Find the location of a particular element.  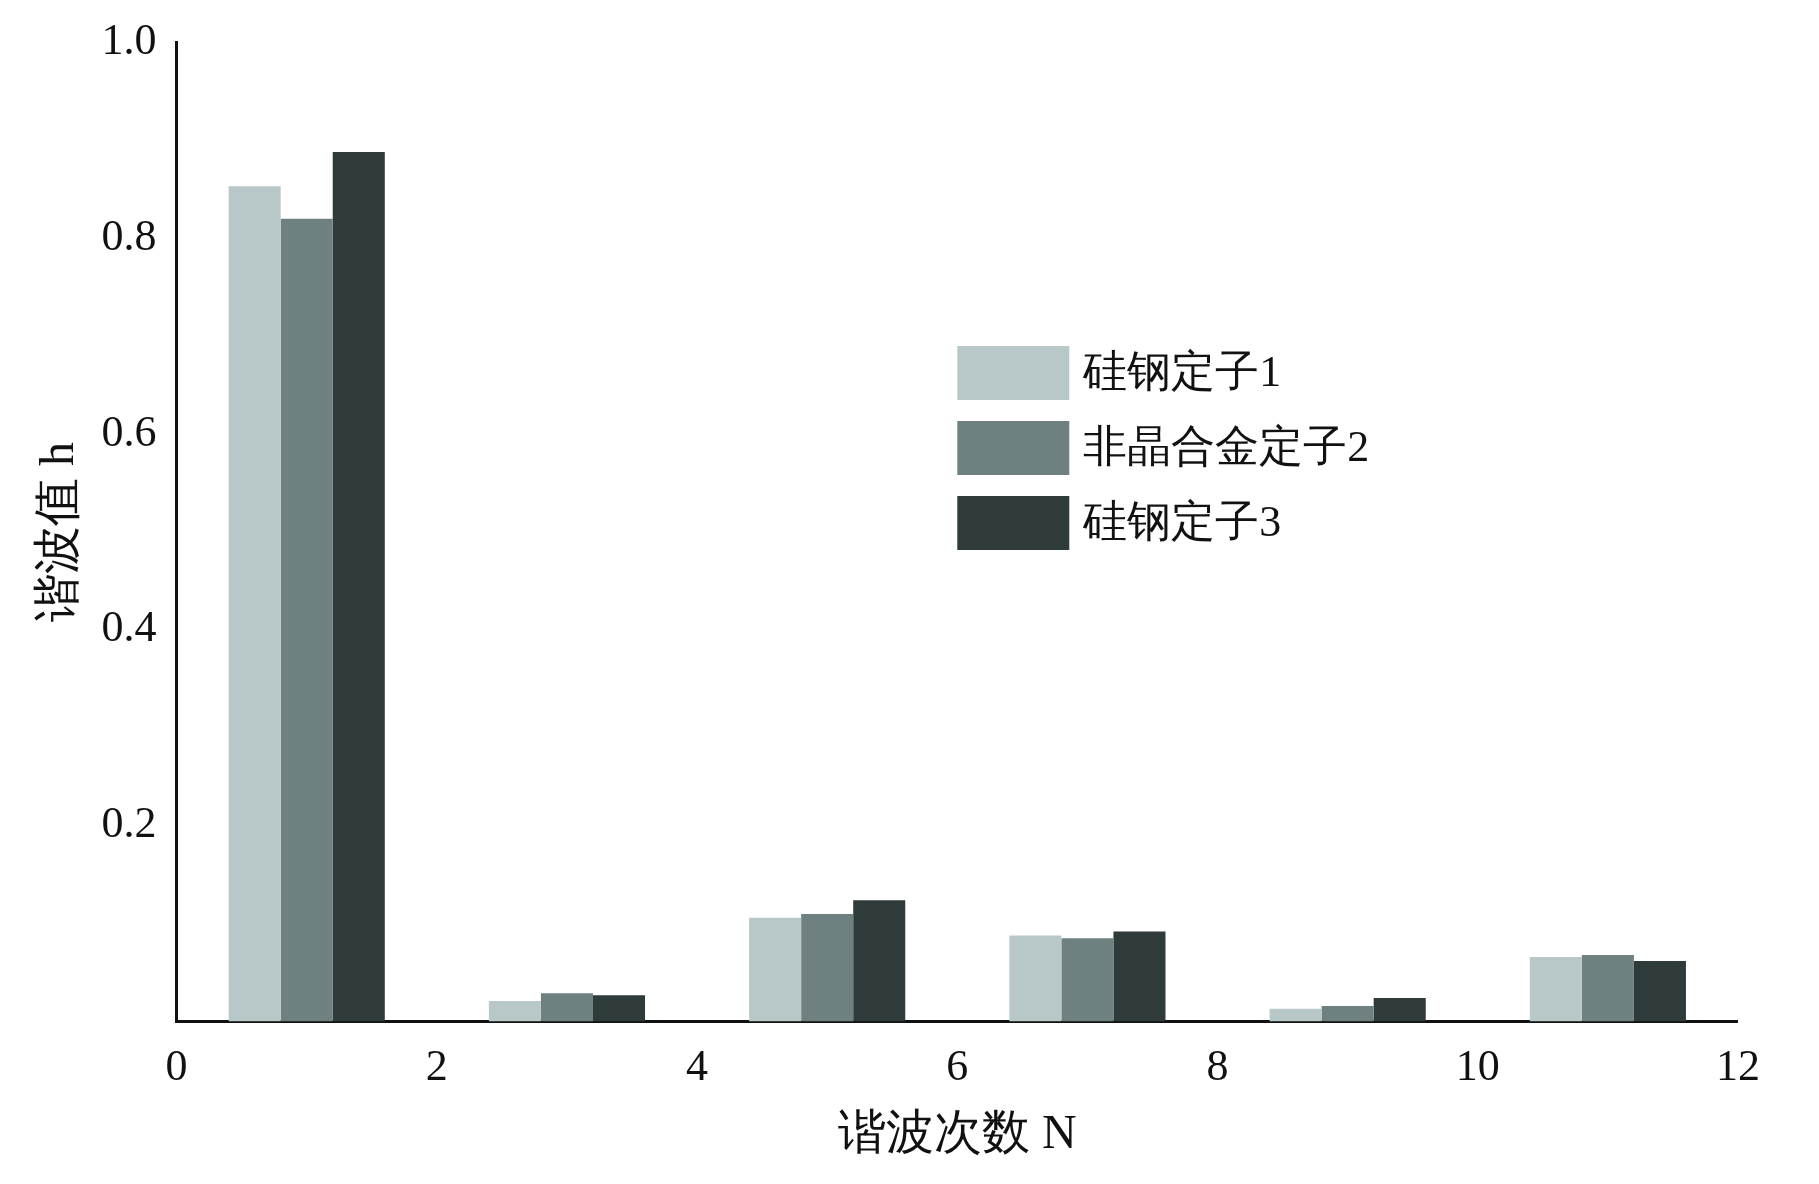

x-tick-label: 10 is located at coordinates (1477, 1065).